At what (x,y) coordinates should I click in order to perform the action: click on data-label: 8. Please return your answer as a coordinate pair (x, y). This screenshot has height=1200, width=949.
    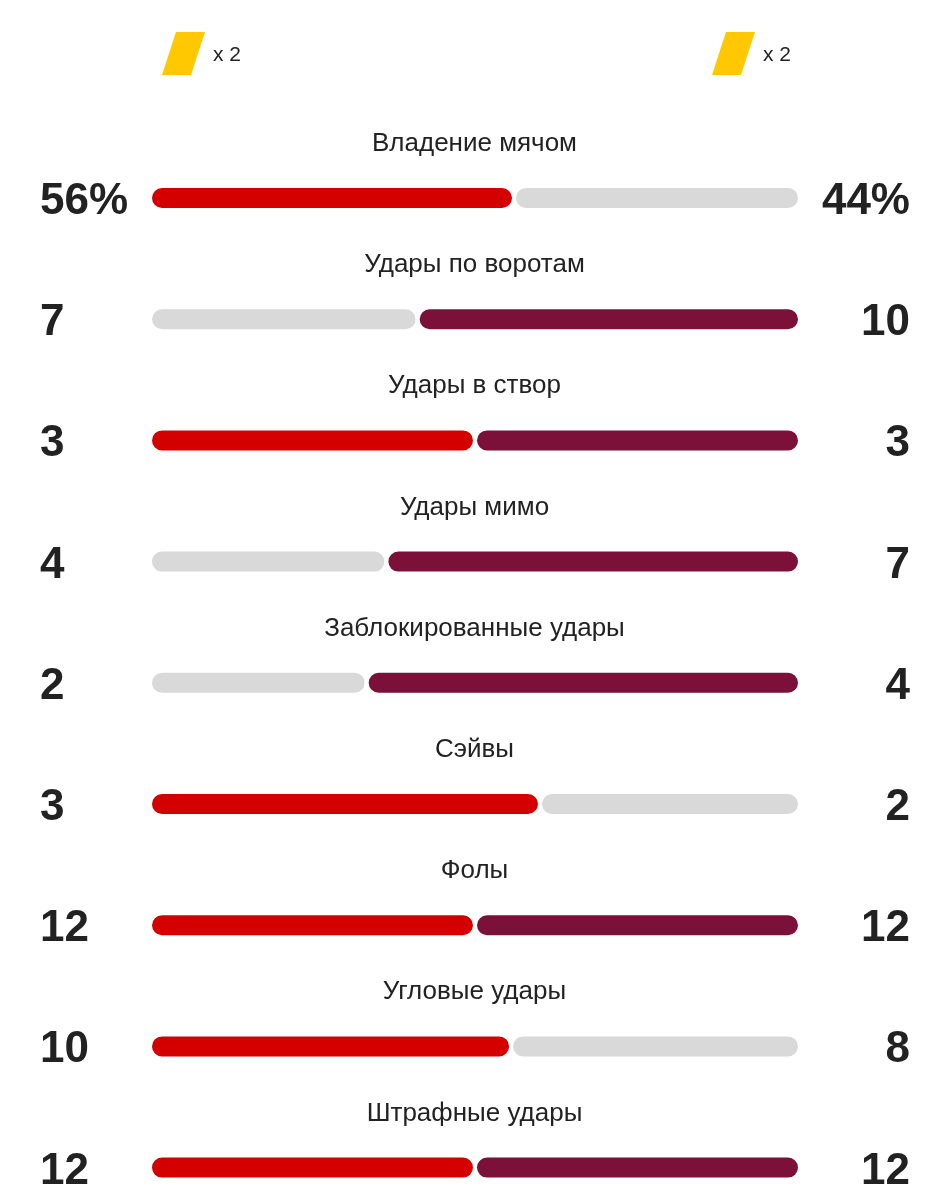
    Looking at the image, I should click on (897, 1047).